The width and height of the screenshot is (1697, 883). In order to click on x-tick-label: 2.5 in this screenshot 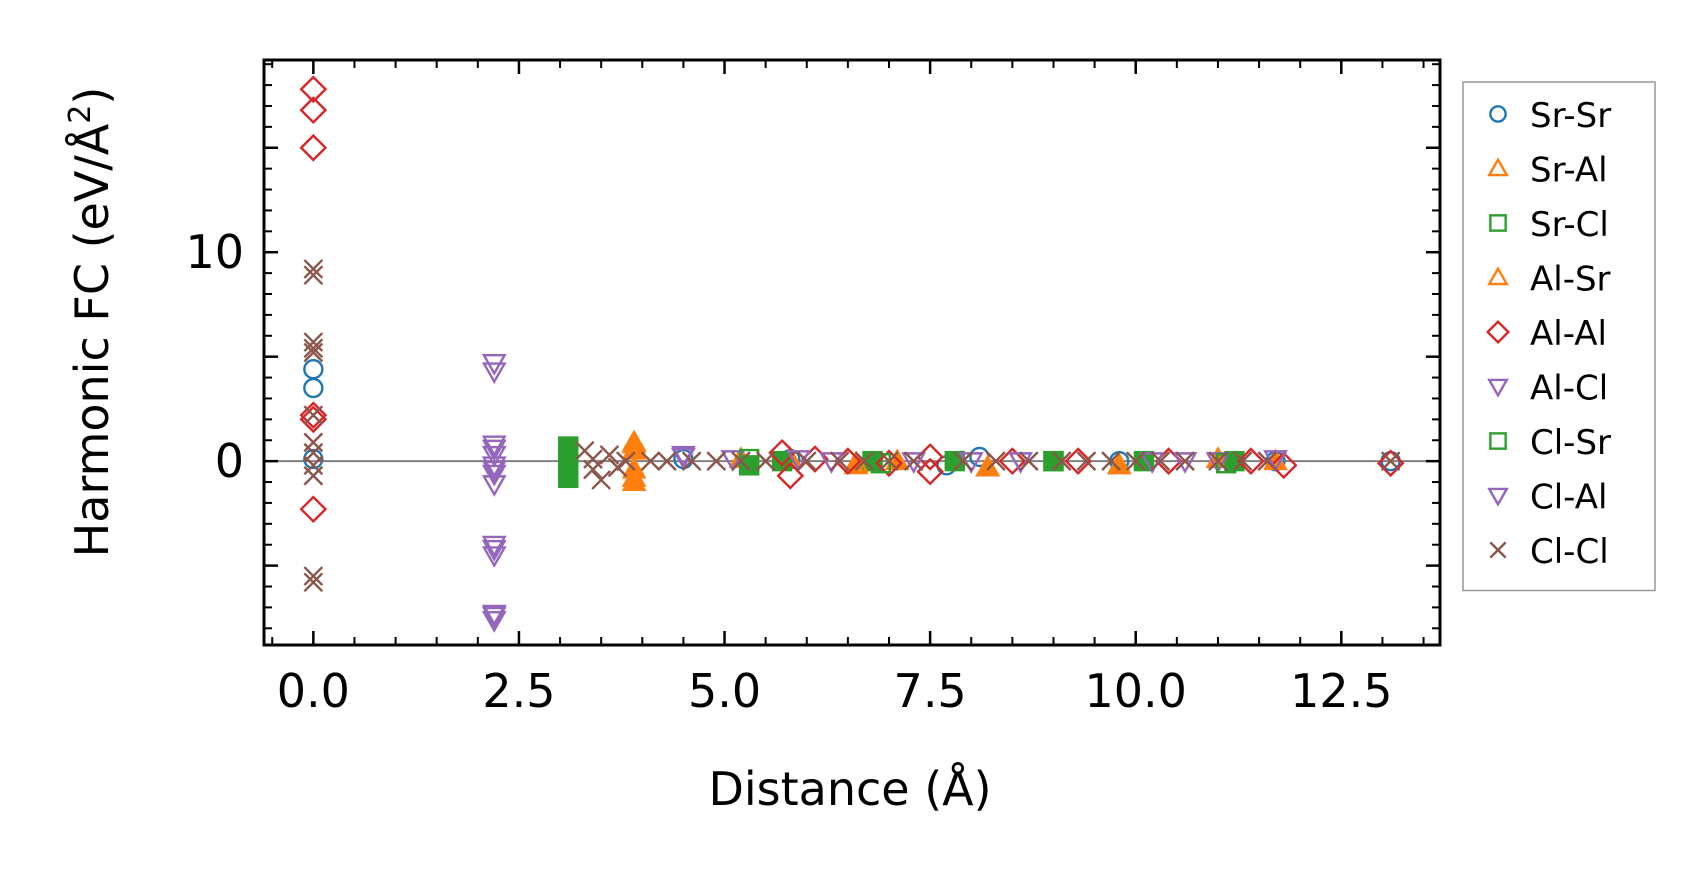, I will do `click(518, 691)`.